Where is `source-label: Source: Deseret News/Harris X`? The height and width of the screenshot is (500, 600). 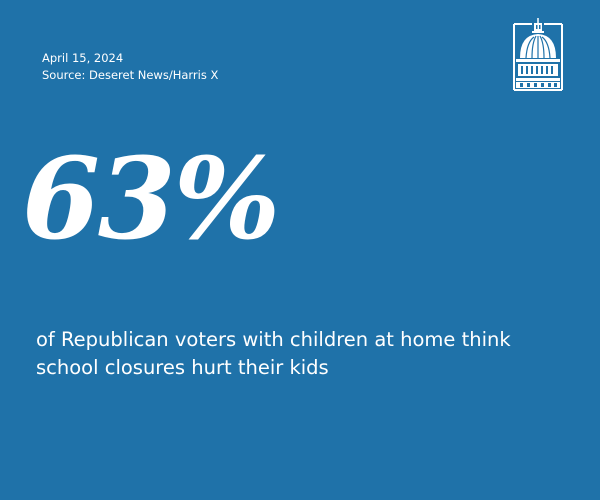 source-label: Source: Deseret News/Harris X is located at coordinates (130, 75).